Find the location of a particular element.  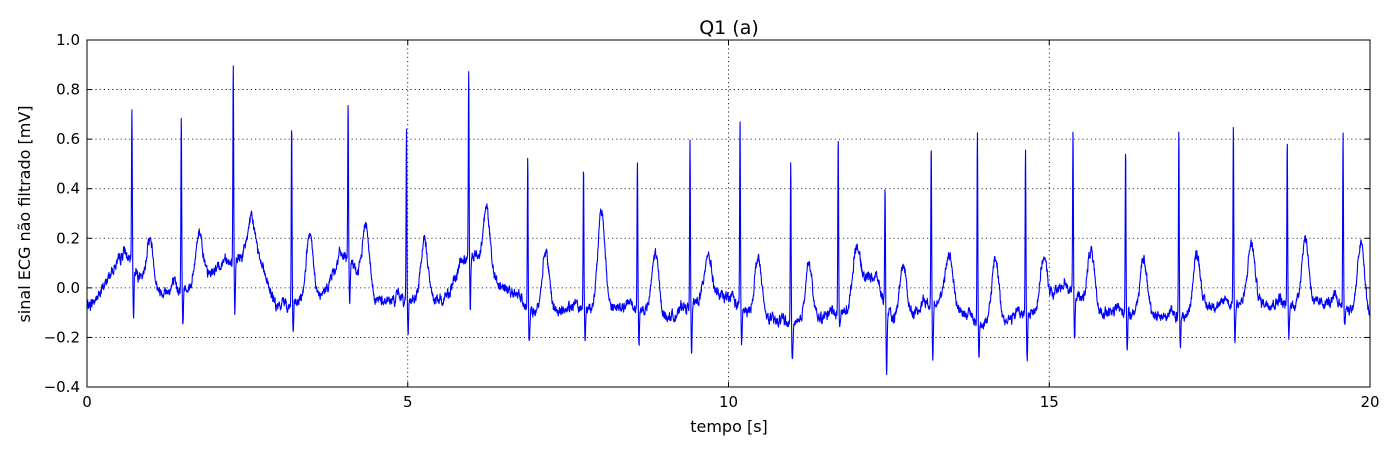

x-tick-label: 15 is located at coordinates (1049, 402).